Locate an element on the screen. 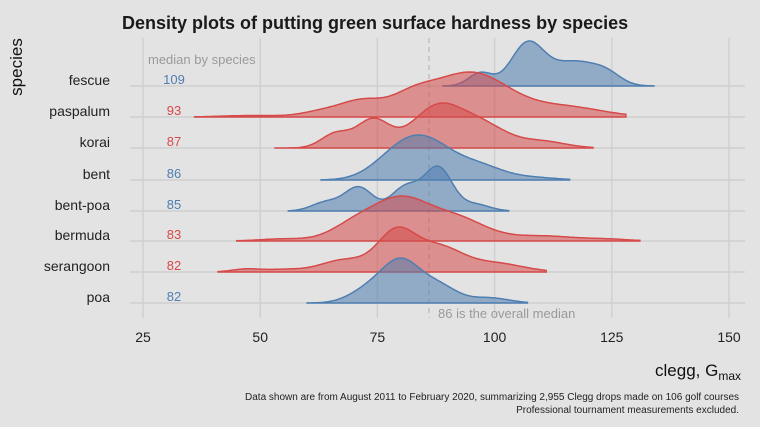 Image resolution: width=760 pixels, height=427 pixels. x-tick-label: 125 is located at coordinates (612, 337).